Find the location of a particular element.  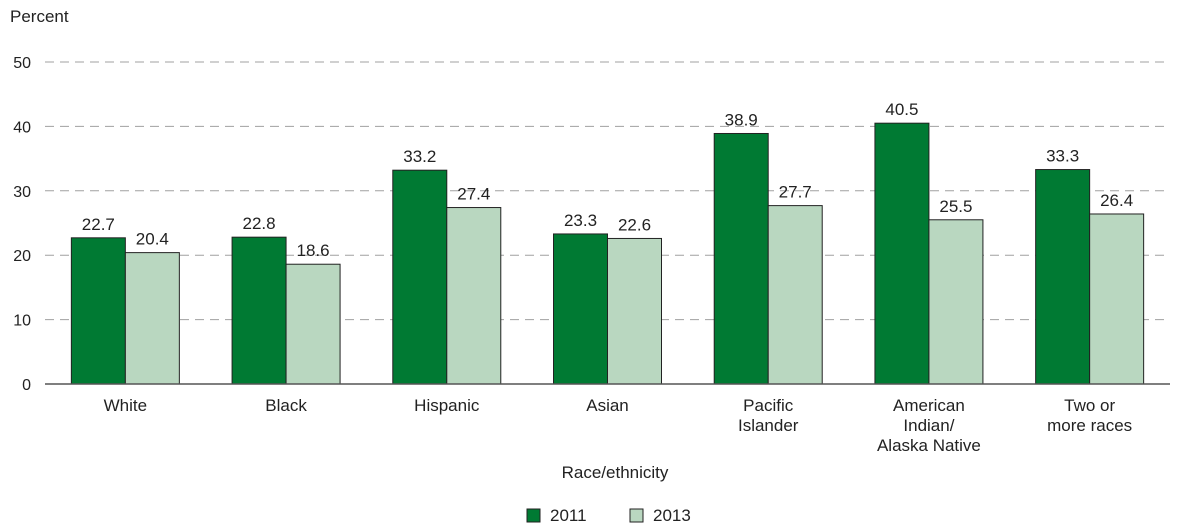

category-label: Alaska Native is located at coordinates (929, 445).